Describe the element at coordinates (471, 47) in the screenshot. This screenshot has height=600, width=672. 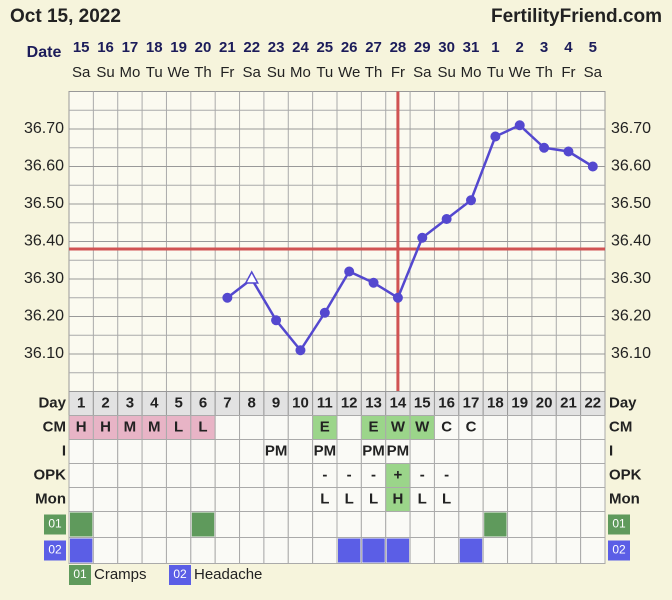
I see `date-number: 31` at that location.